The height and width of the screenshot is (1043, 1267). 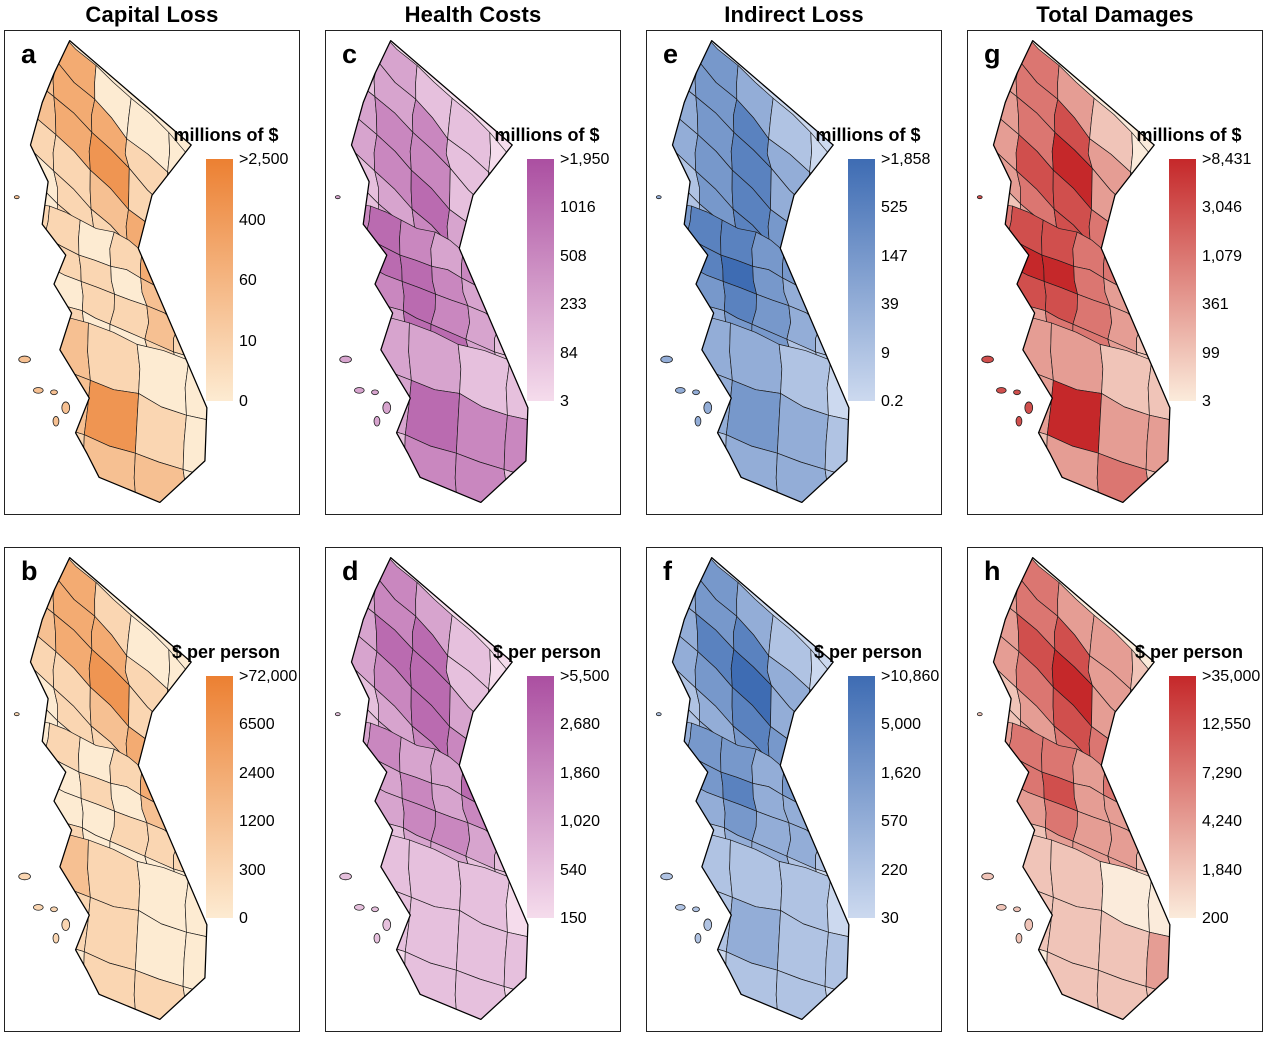 I want to click on colorbar-tick: 9, so click(x=885, y=353).